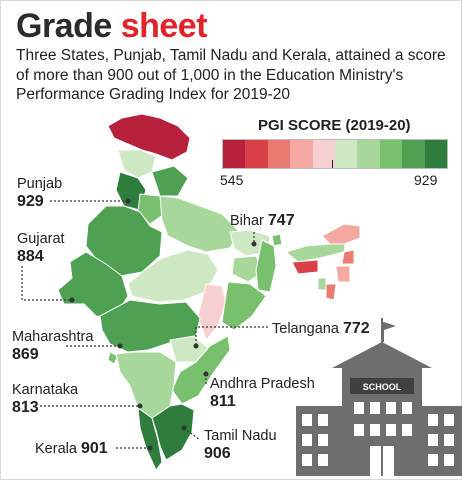 The width and height of the screenshot is (462, 480). Describe the element at coordinates (206, 374) in the screenshot. I see `dot-andhra` at that location.